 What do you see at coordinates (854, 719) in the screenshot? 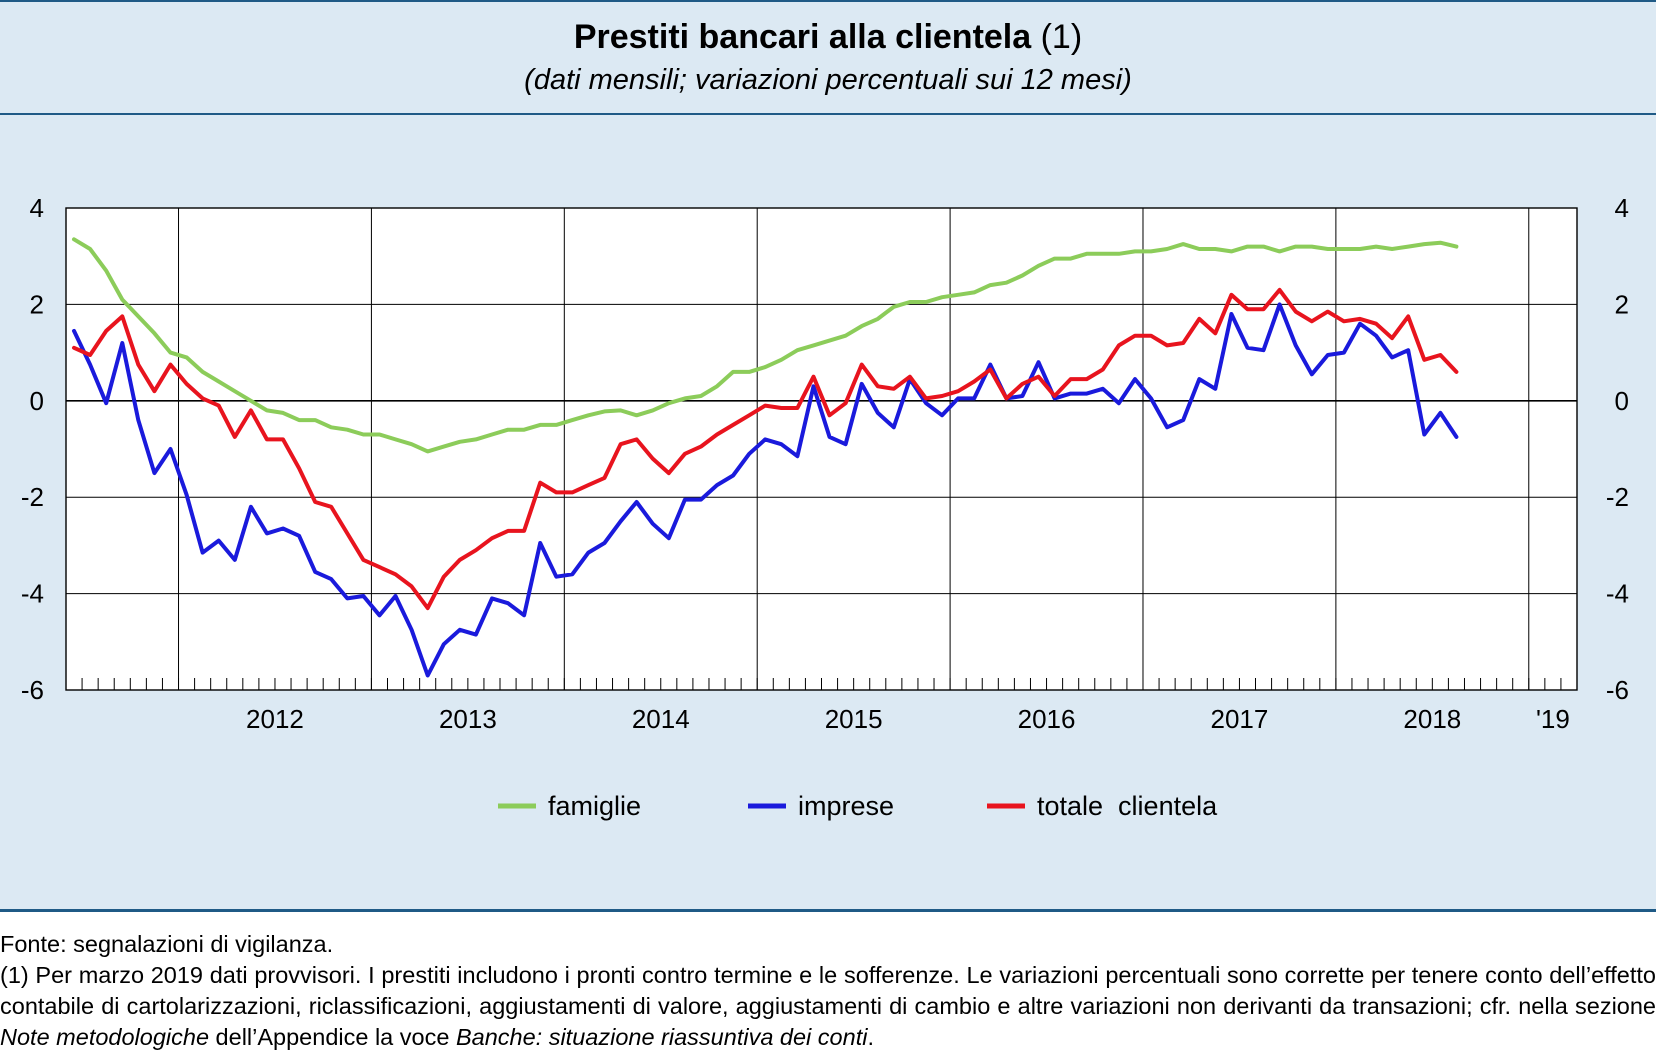
I see `x-year-label: 2015` at bounding box center [854, 719].